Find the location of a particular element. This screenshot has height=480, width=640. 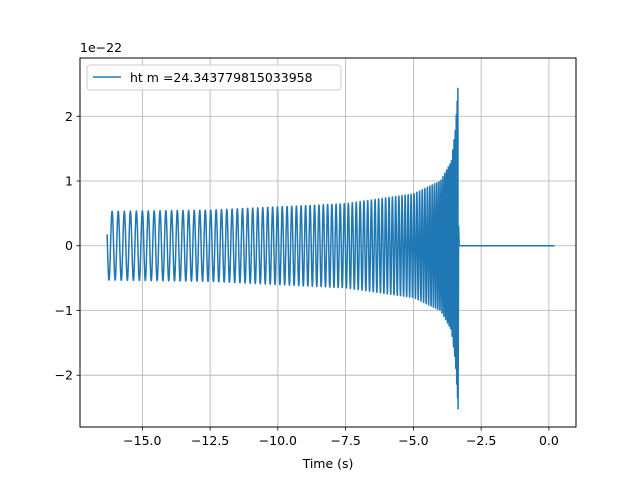

x-tick-label: −15.0 is located at coordinates (142, 440).